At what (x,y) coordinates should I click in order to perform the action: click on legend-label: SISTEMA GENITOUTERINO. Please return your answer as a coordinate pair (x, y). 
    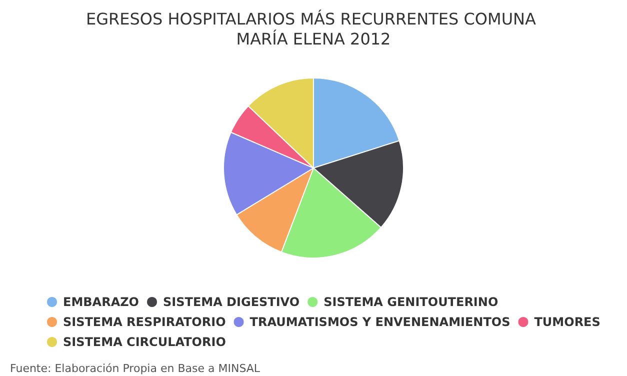
    Looking at the image, I should click on (411, 302).